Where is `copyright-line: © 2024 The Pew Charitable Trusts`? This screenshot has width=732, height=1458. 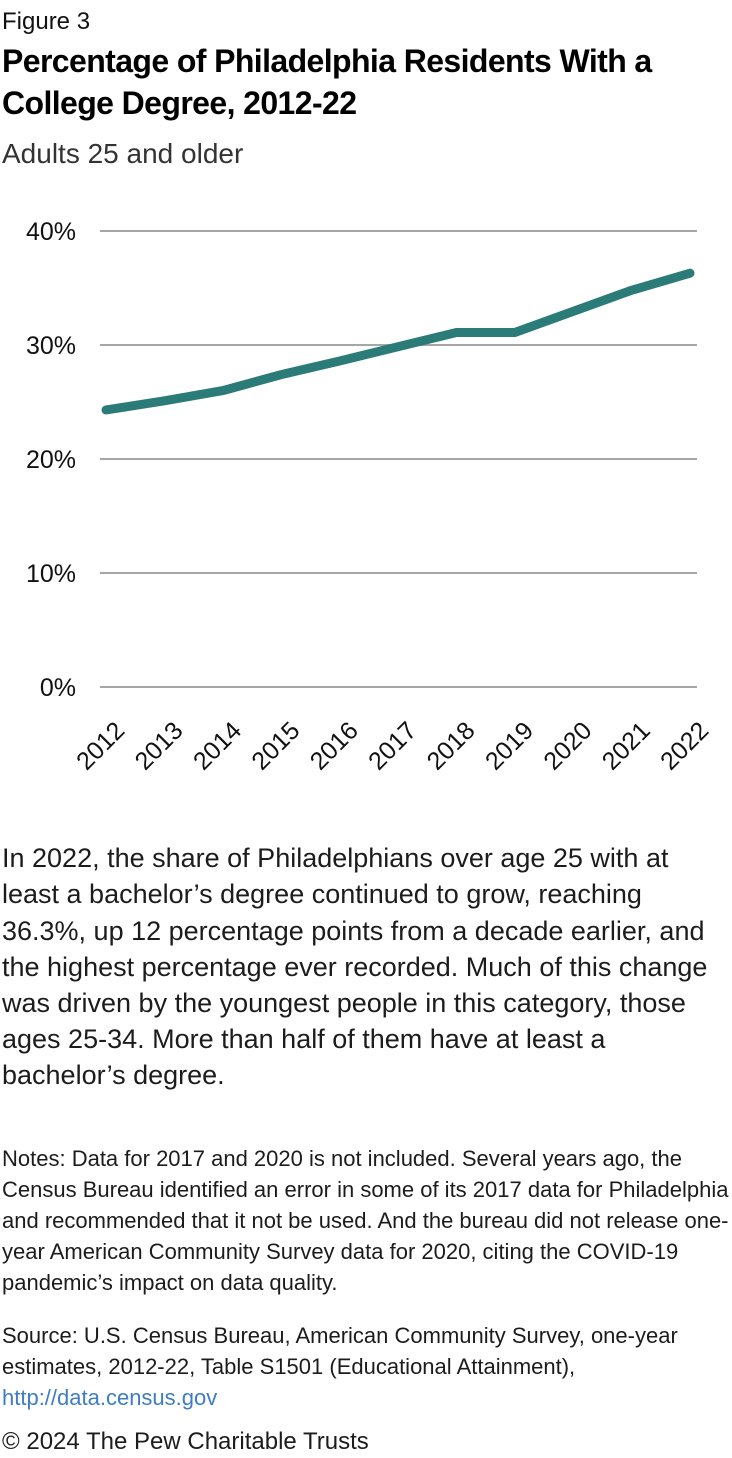 copyright-line: © 2024 The Pew Charitable Trusts is located at coordinates (185, 1441).